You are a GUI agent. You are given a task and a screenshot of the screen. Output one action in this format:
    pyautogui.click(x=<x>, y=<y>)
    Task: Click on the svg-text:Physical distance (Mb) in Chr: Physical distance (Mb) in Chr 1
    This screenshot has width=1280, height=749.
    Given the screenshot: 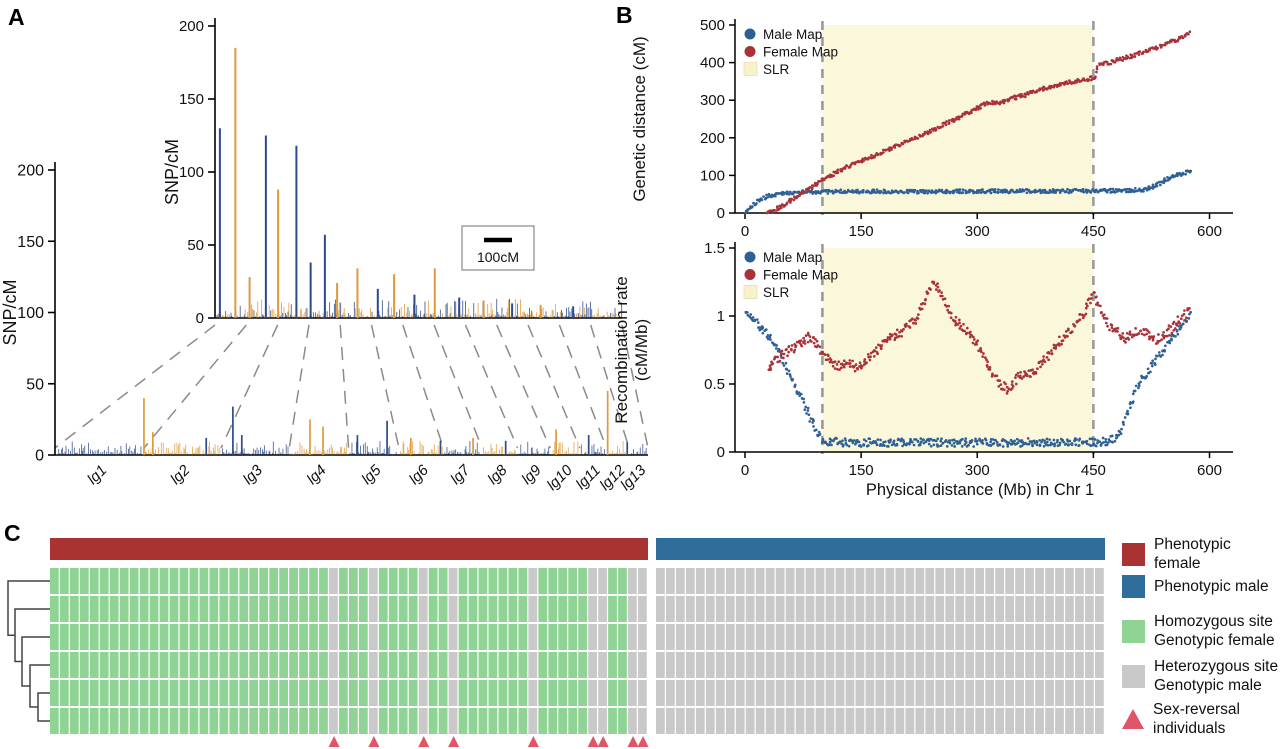 What is the action you would take?
    pyautogui.click(x=980, y=490)
    